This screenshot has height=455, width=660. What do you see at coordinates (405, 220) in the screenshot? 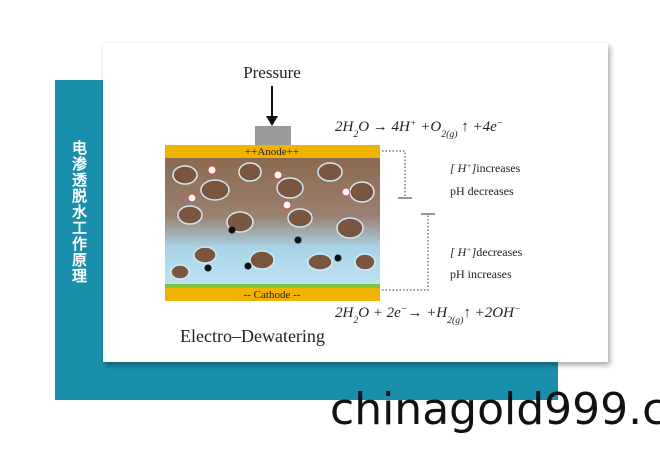
I see `brackets` at bounding box center [405, 220].